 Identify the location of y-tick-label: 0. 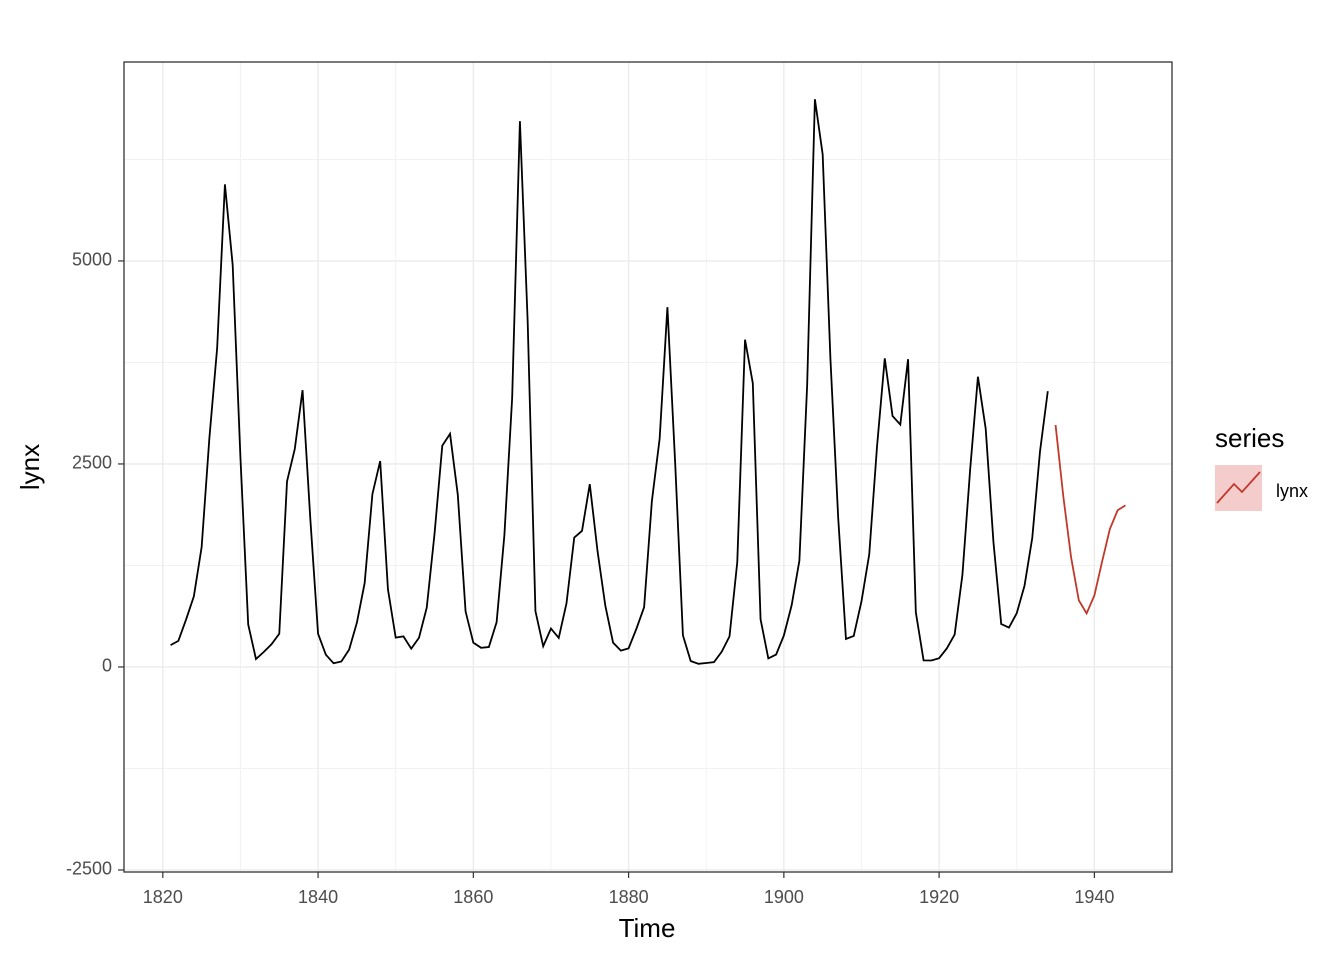
(107, 666).